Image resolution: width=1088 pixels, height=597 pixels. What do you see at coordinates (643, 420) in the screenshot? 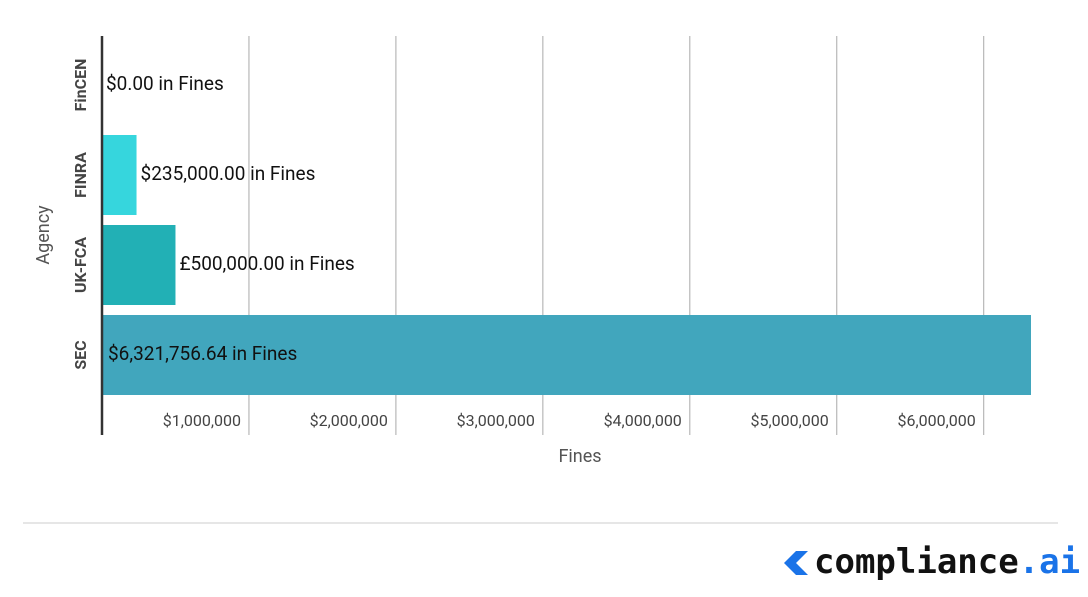
I see `x-tick-label: $4,000,000` at bounding box center [643, 420].